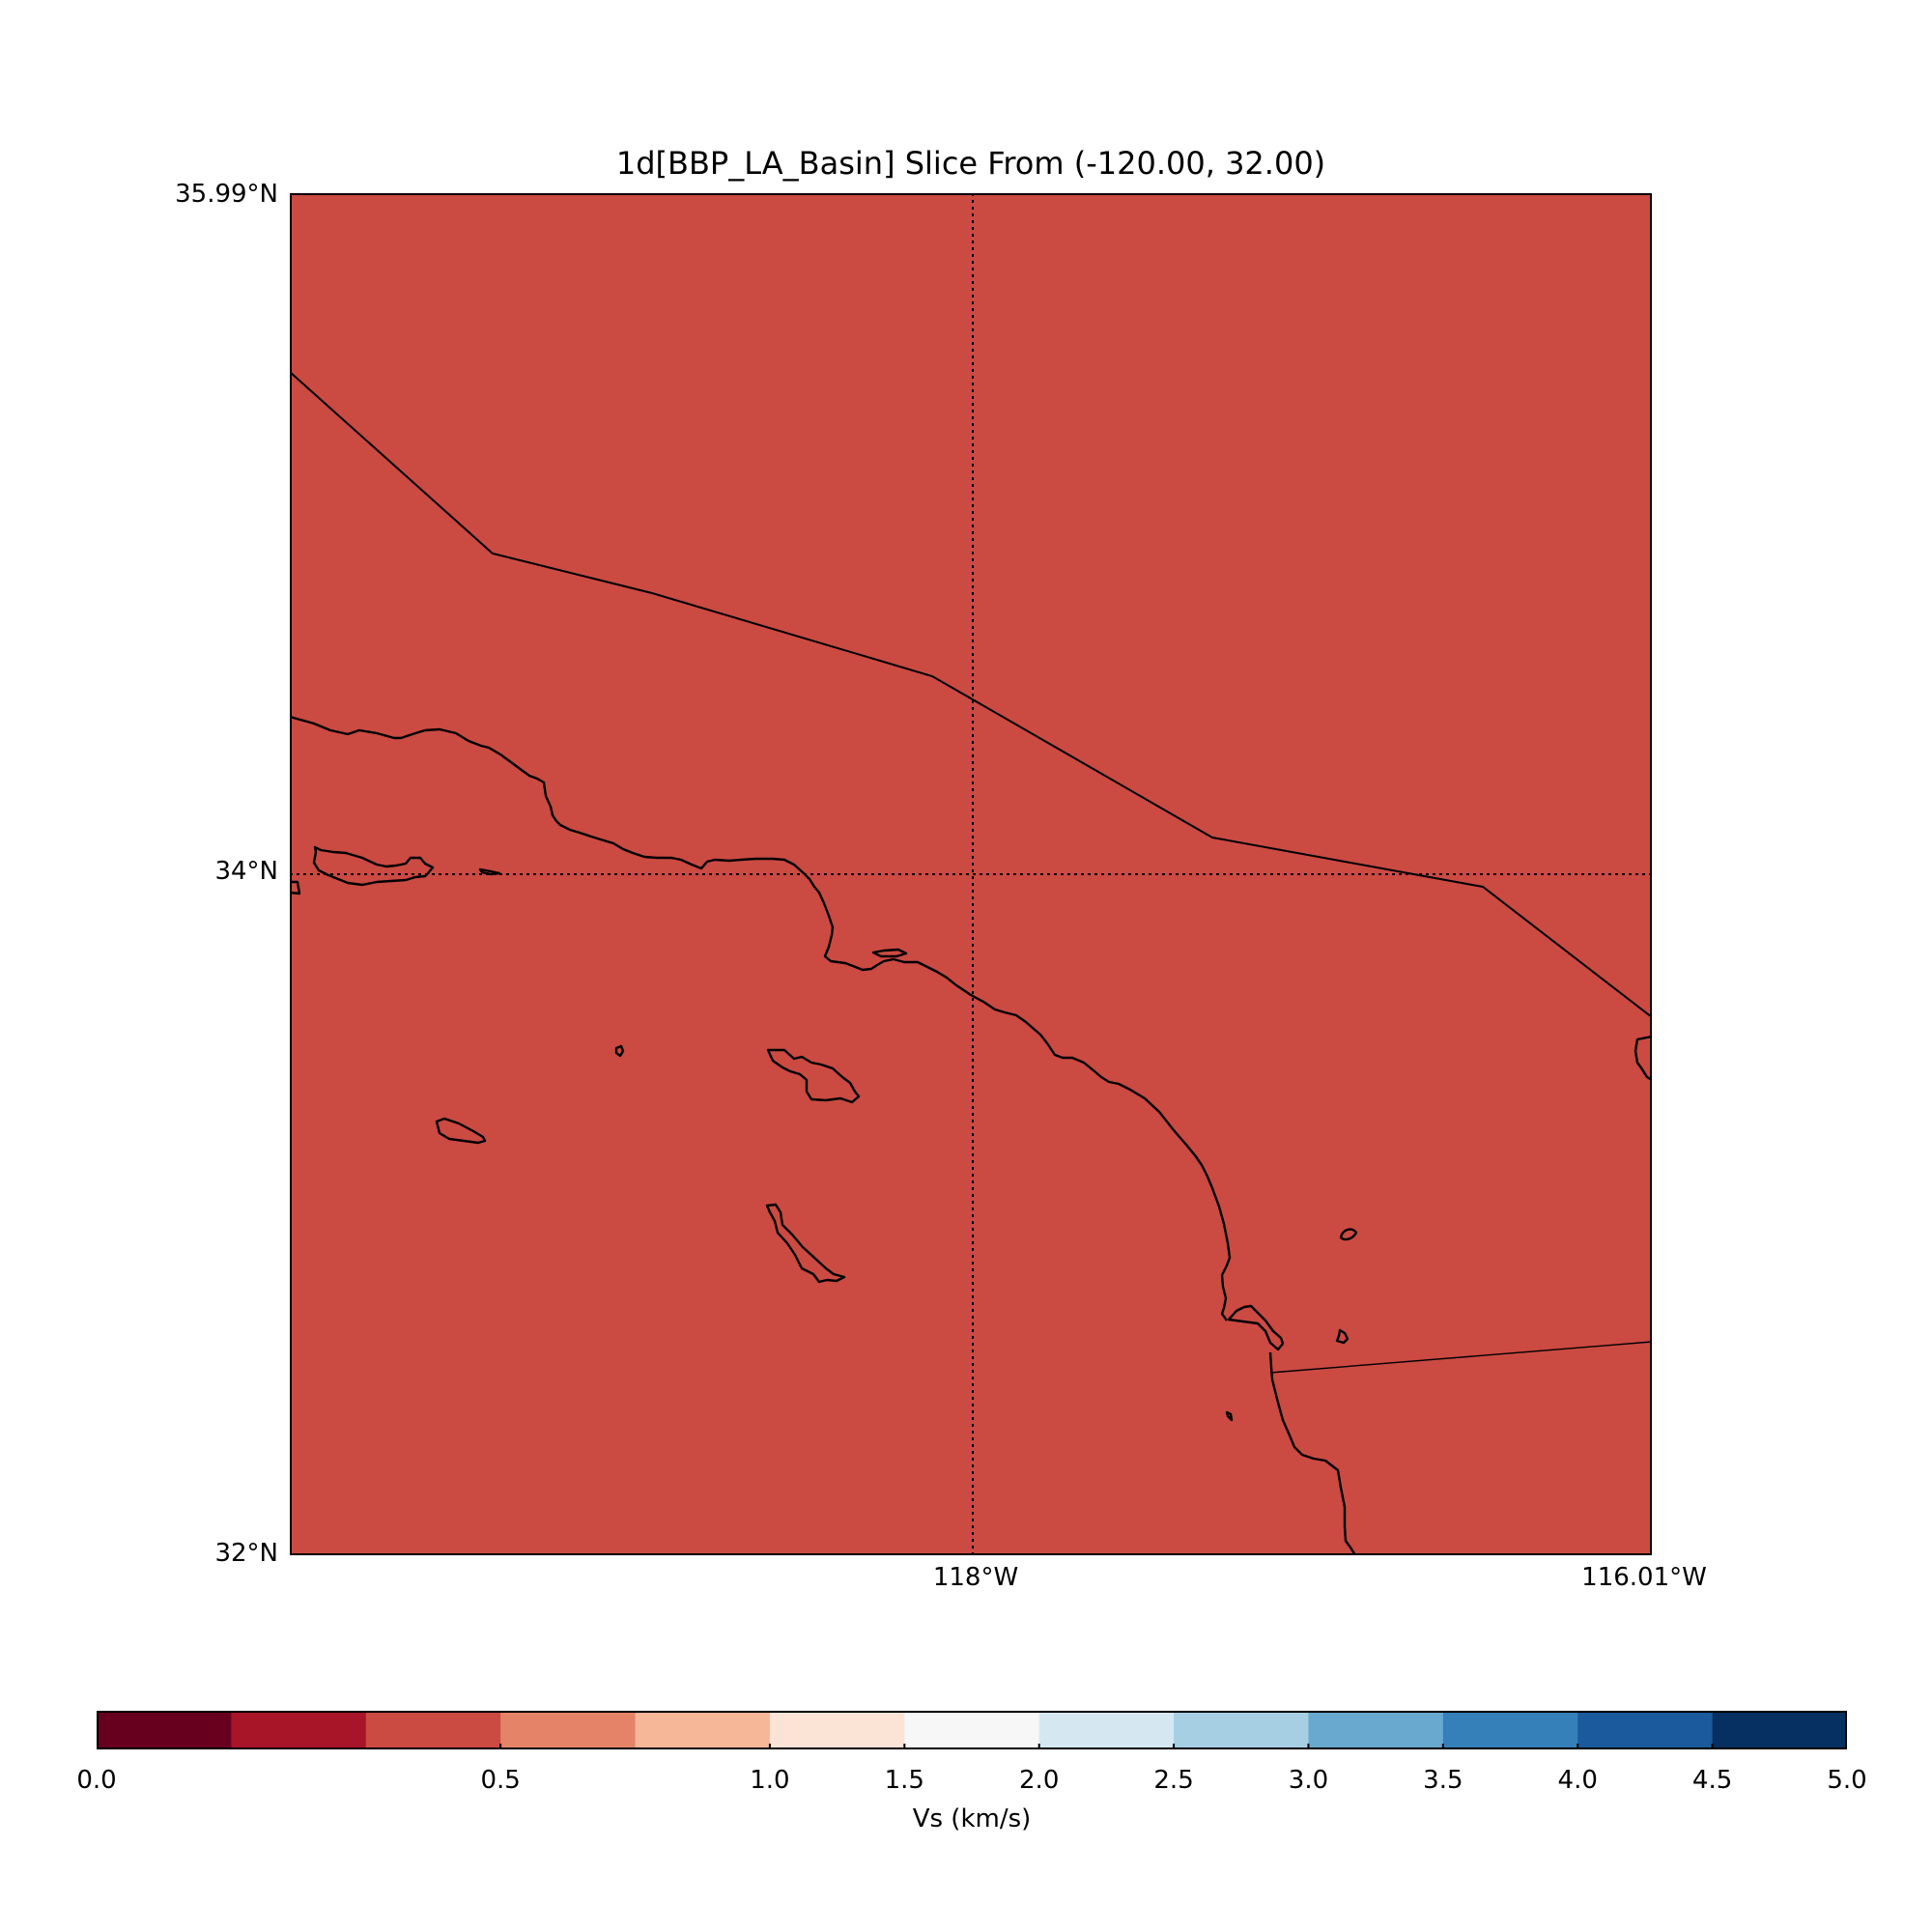  What do you see at coordinates (295, 887) in the screenshot?
I see `island-west-edge` at bounding box center [295, 887].